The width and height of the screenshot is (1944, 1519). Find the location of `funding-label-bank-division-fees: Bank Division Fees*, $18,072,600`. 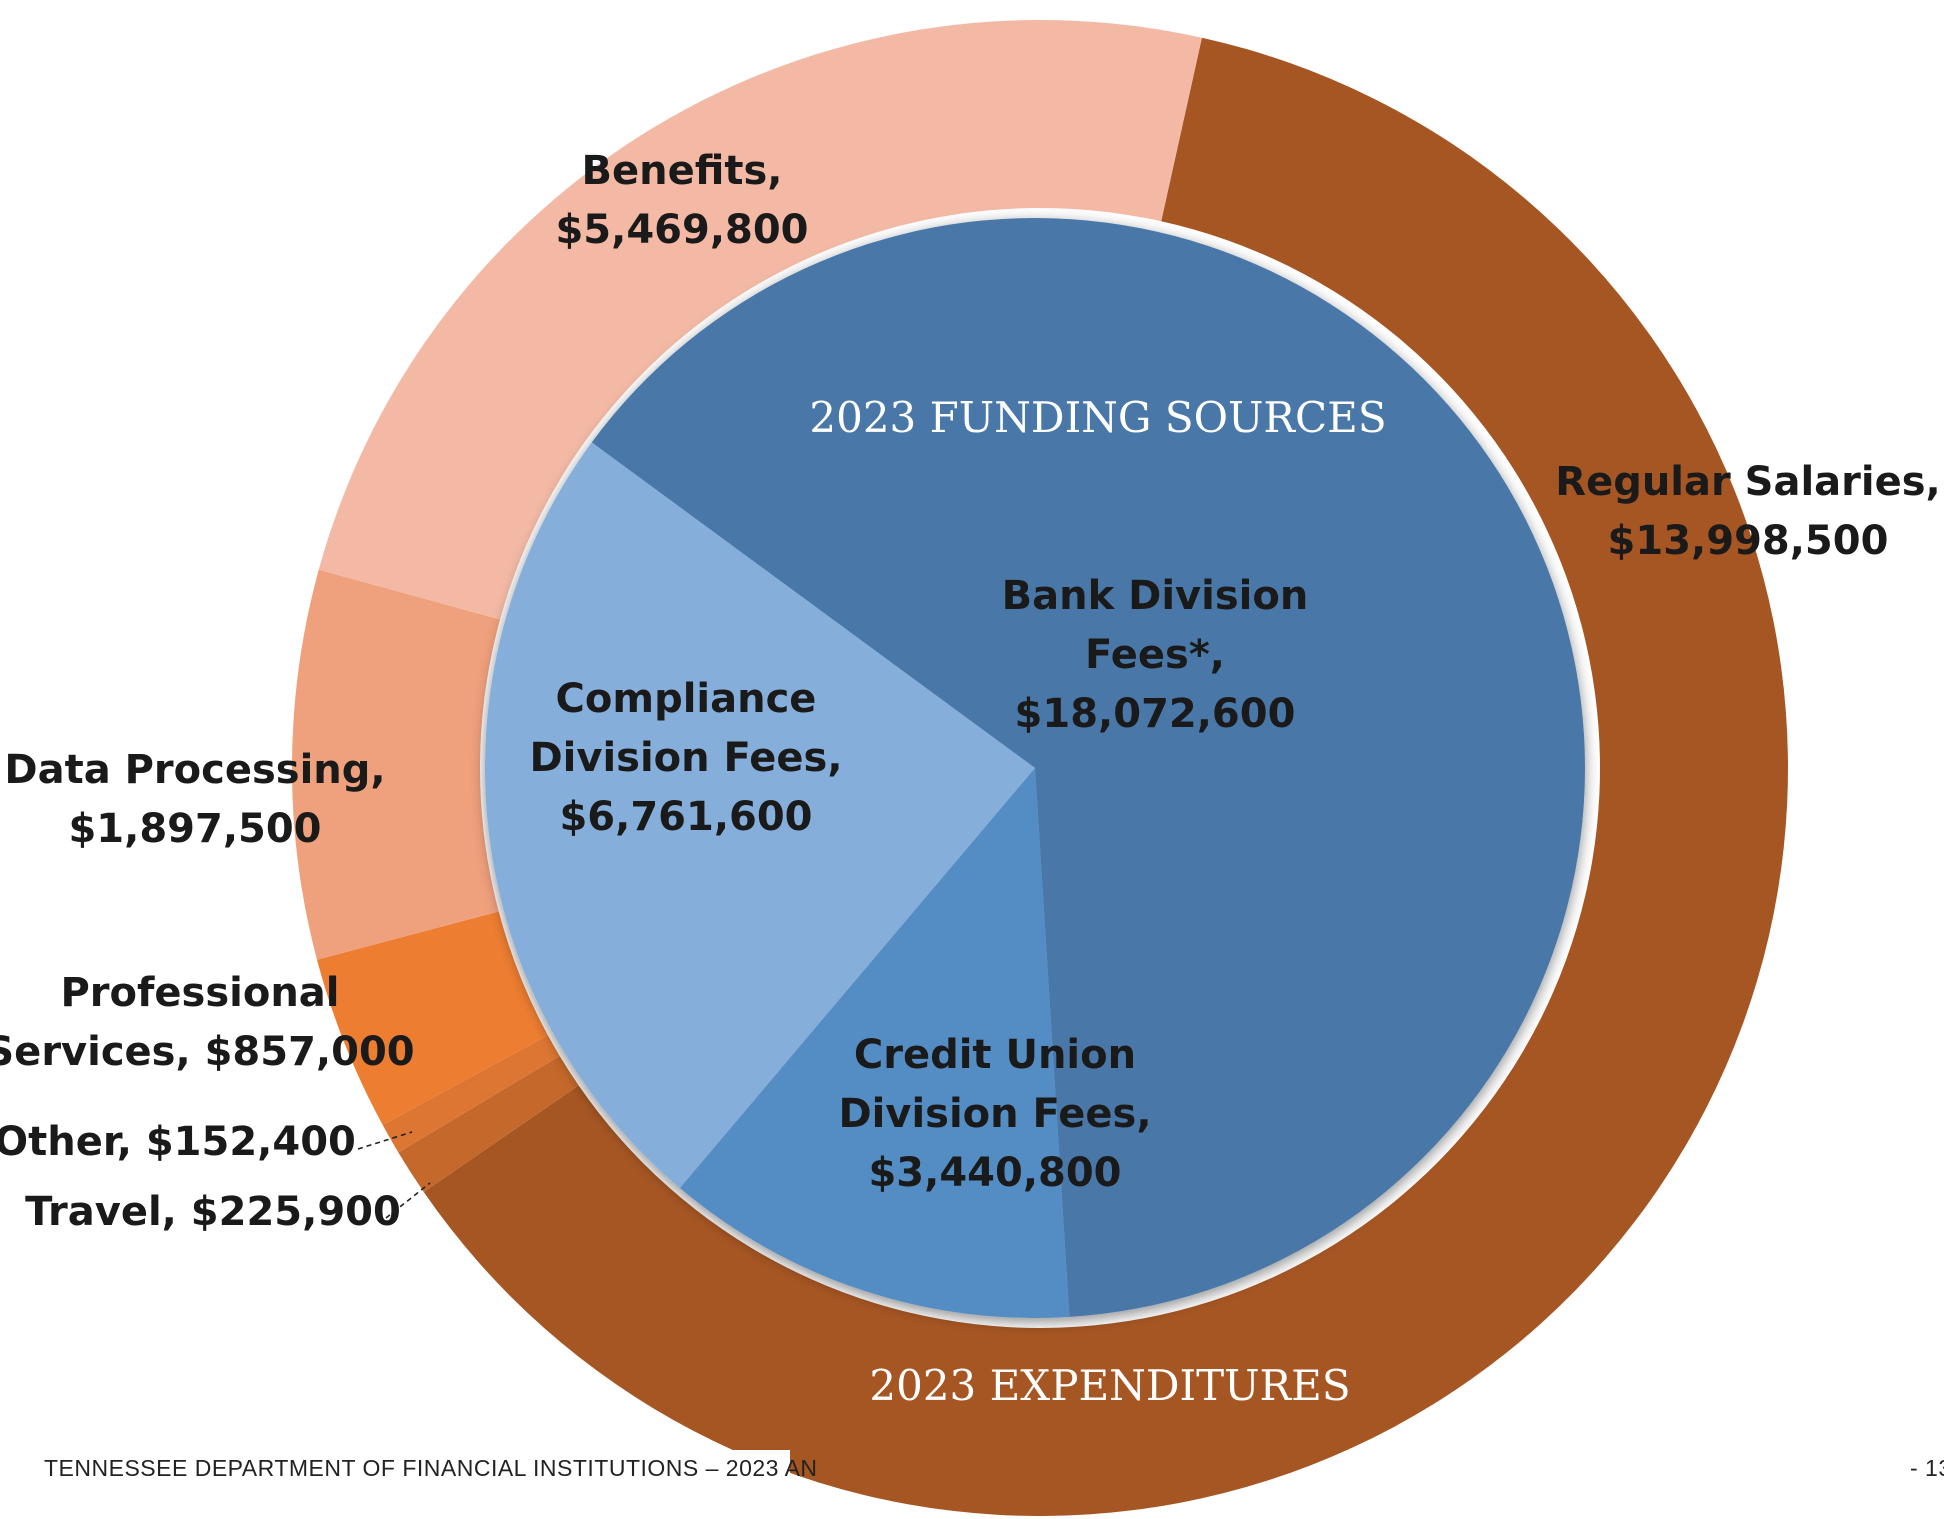

funding-label-bank-division-fees: Bank Division Fees*, $18,072,600 is located at coordinates (1155, 655).